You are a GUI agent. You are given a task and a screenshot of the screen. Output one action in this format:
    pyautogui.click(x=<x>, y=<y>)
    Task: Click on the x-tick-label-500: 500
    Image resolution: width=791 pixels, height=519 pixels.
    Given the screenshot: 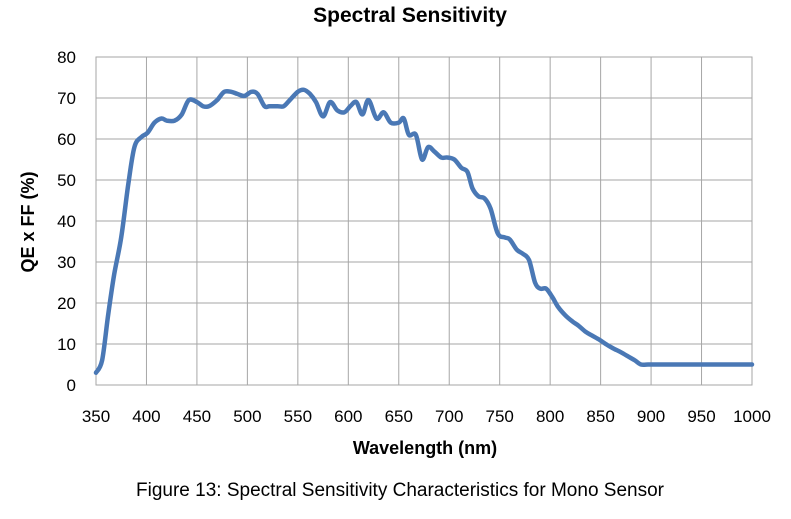 What is the action you would take?
    pyautogui.click(x=247, y=416)
    